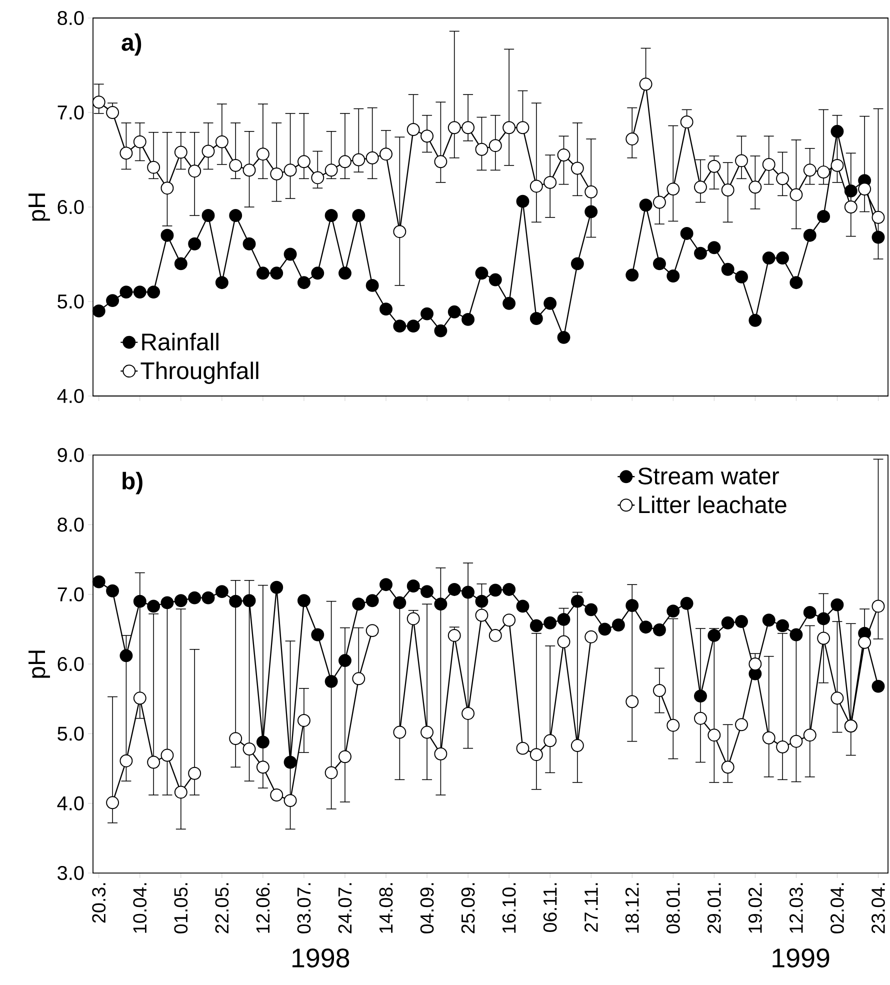  I want to click on y-tick-label: 4.0, so click(70, 396).